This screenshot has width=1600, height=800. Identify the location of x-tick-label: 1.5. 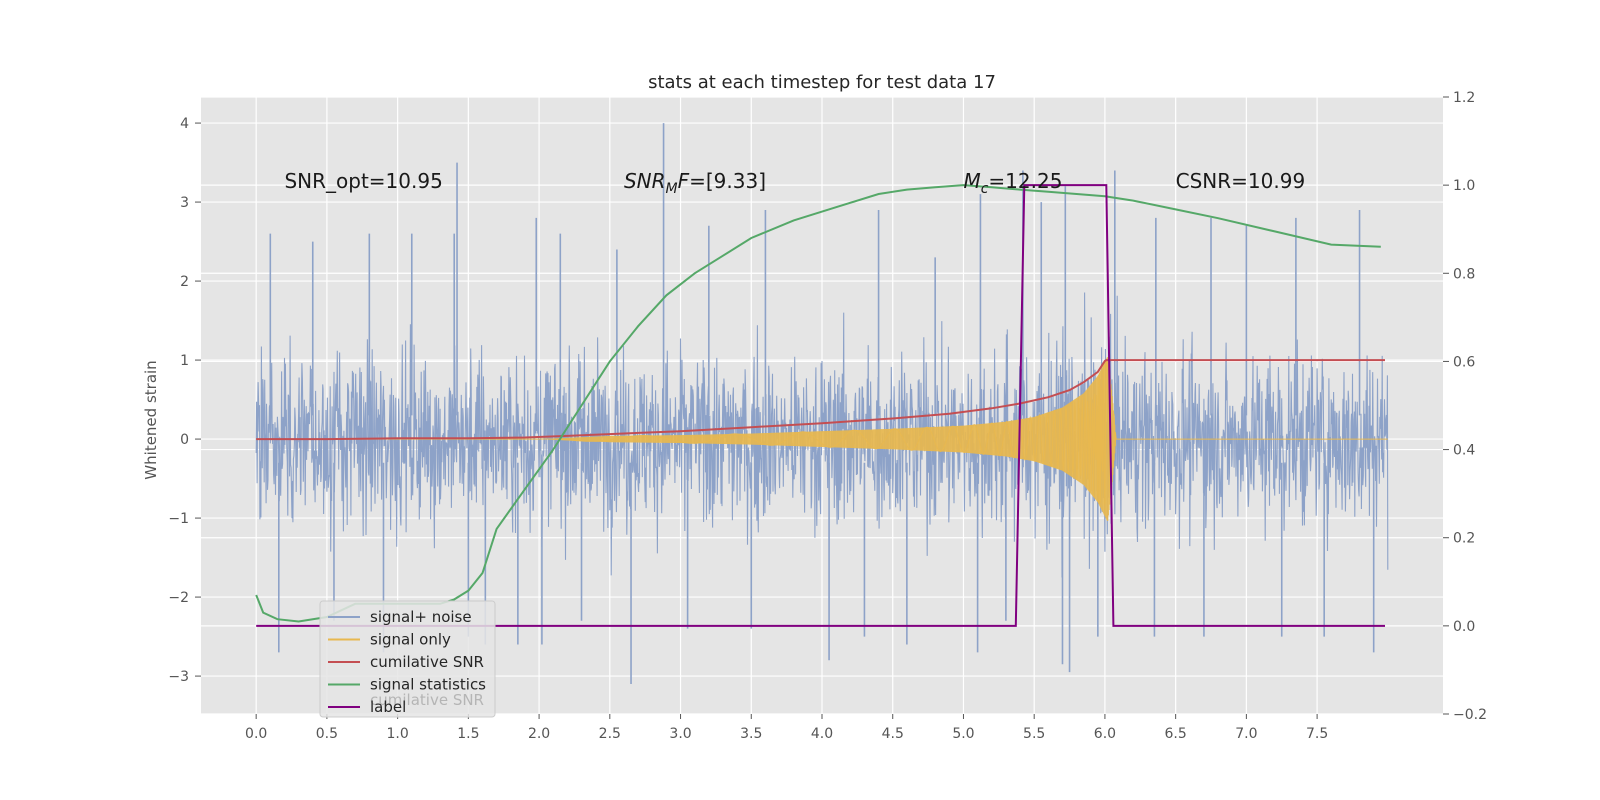
(468, 734).